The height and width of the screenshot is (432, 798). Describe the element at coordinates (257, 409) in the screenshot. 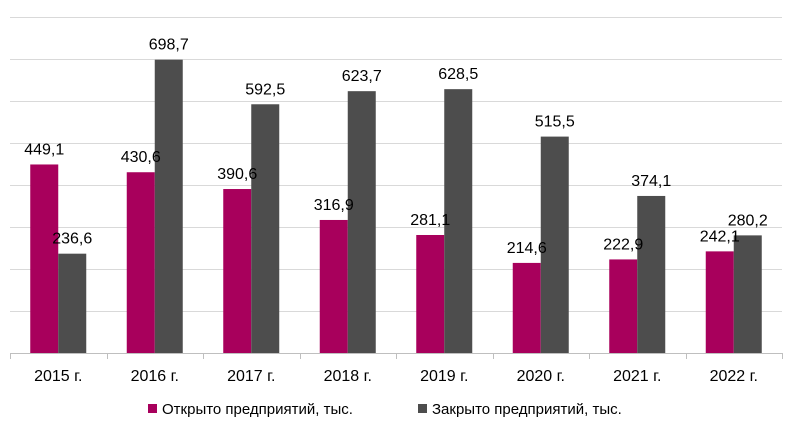

I see `legend-label: Открыто предприятий, тыс.` at that location.